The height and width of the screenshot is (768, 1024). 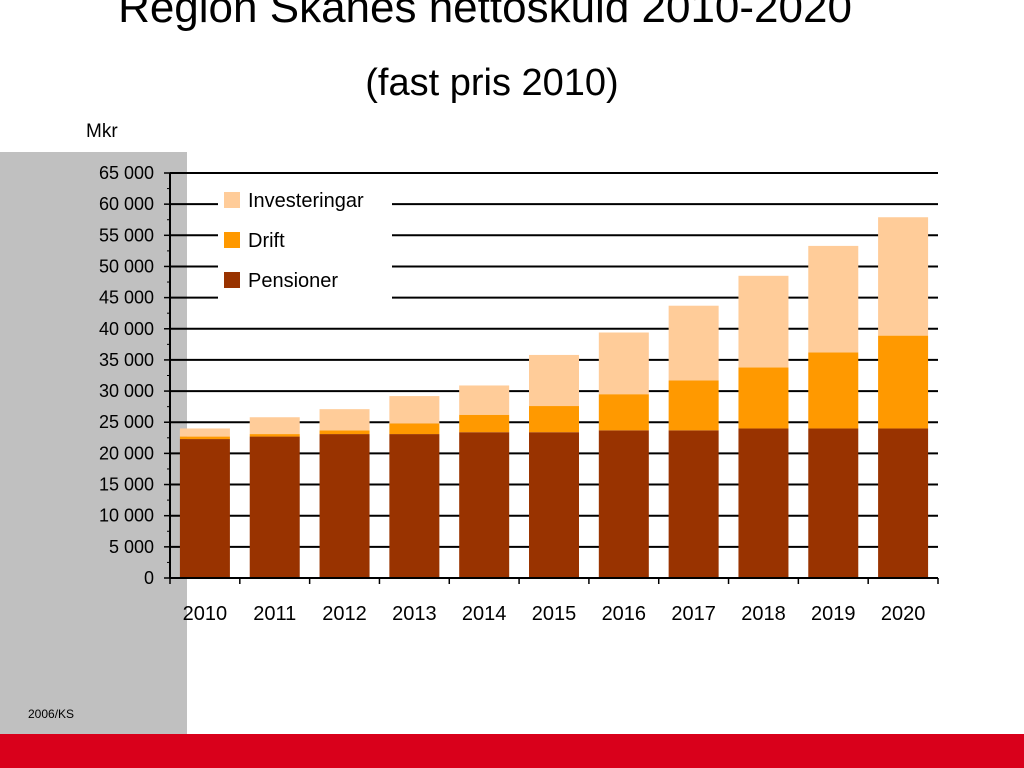 What do you see at coordinates (833, 614) in the screenshot?
I see `x-tick-label: 2019` at bounding box center [833, 614].